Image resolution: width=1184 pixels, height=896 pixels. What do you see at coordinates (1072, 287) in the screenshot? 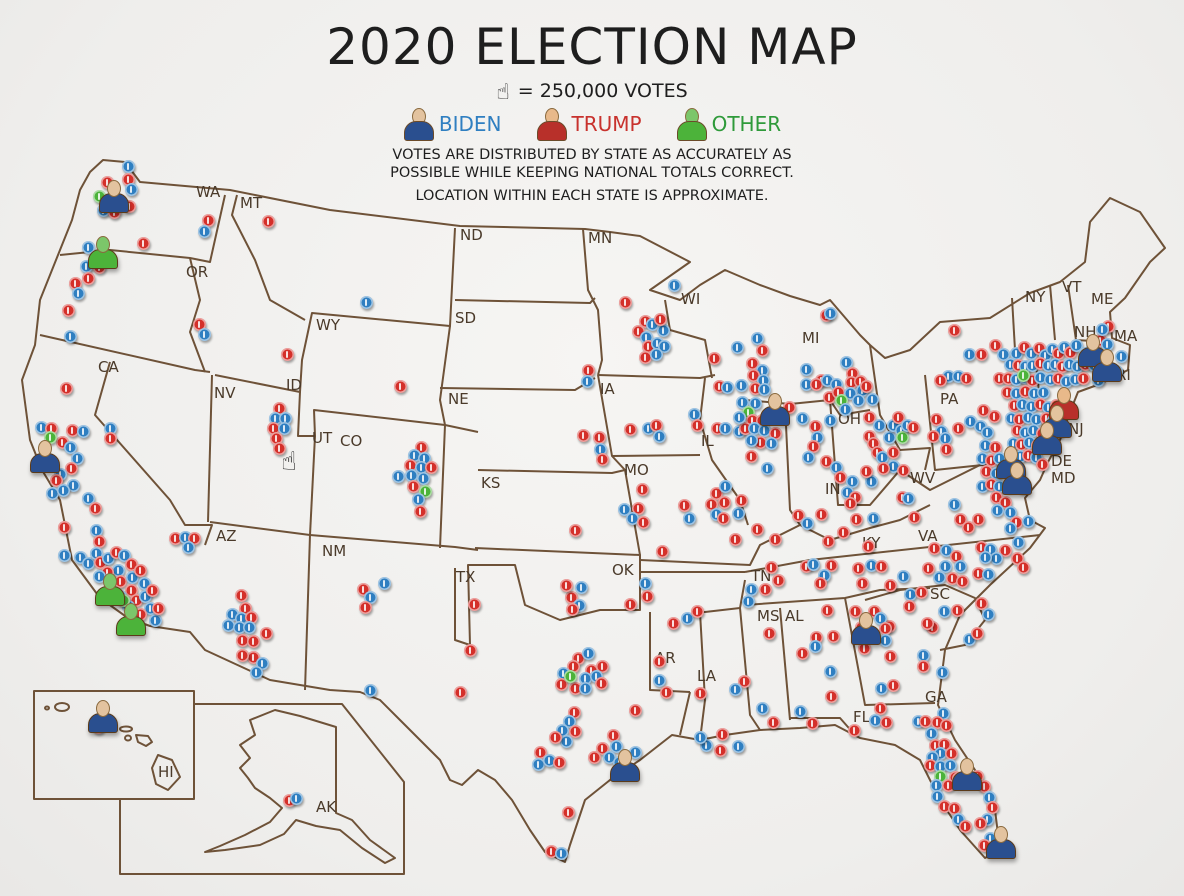
I see `state-label-vt: VT` at bounding box center [1072, 287].